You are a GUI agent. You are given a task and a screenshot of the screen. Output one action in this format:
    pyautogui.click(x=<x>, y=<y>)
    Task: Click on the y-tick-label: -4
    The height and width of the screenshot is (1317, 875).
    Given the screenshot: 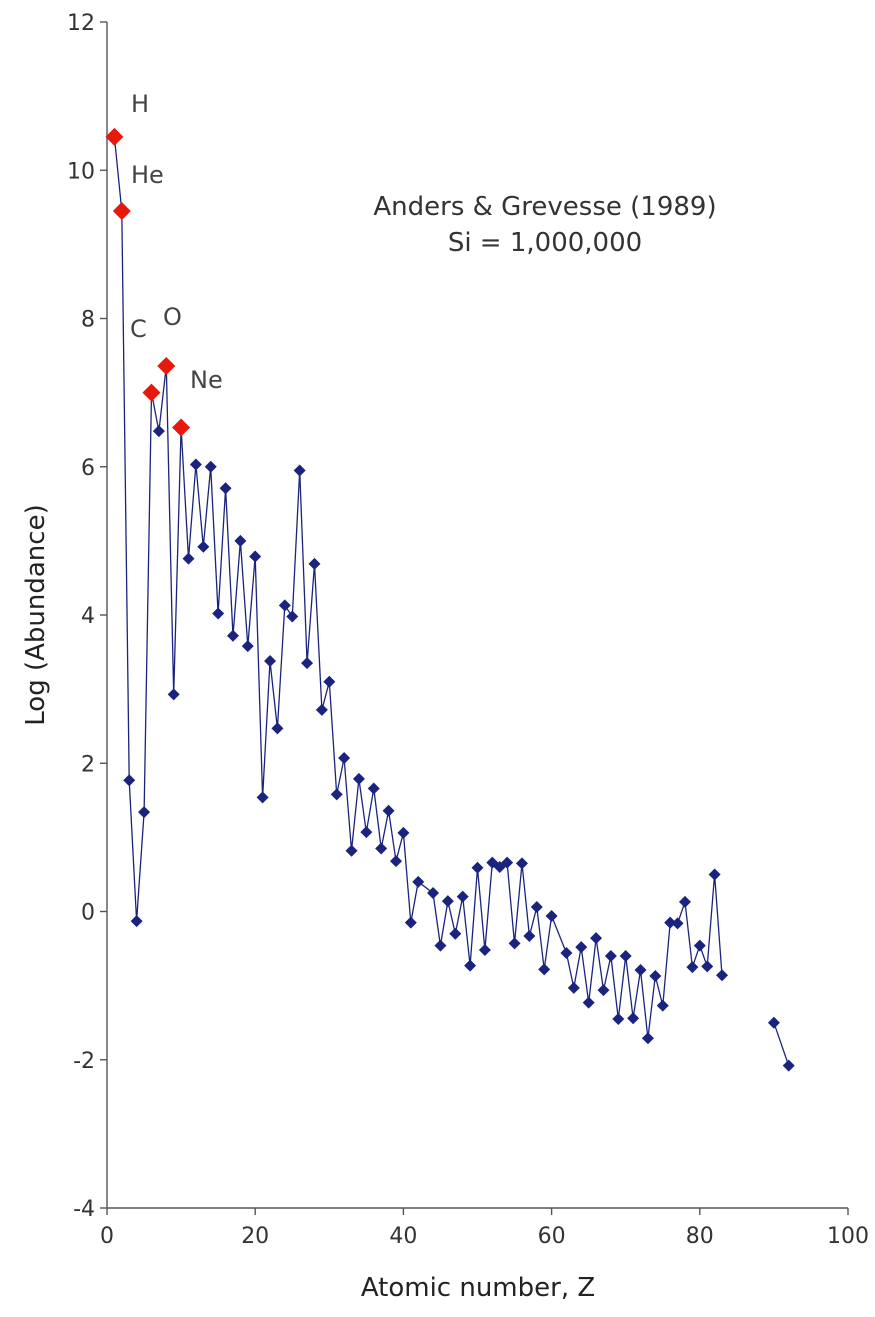 What is the action you would take?
    pyautogui.click(x=84, y=1209)
    